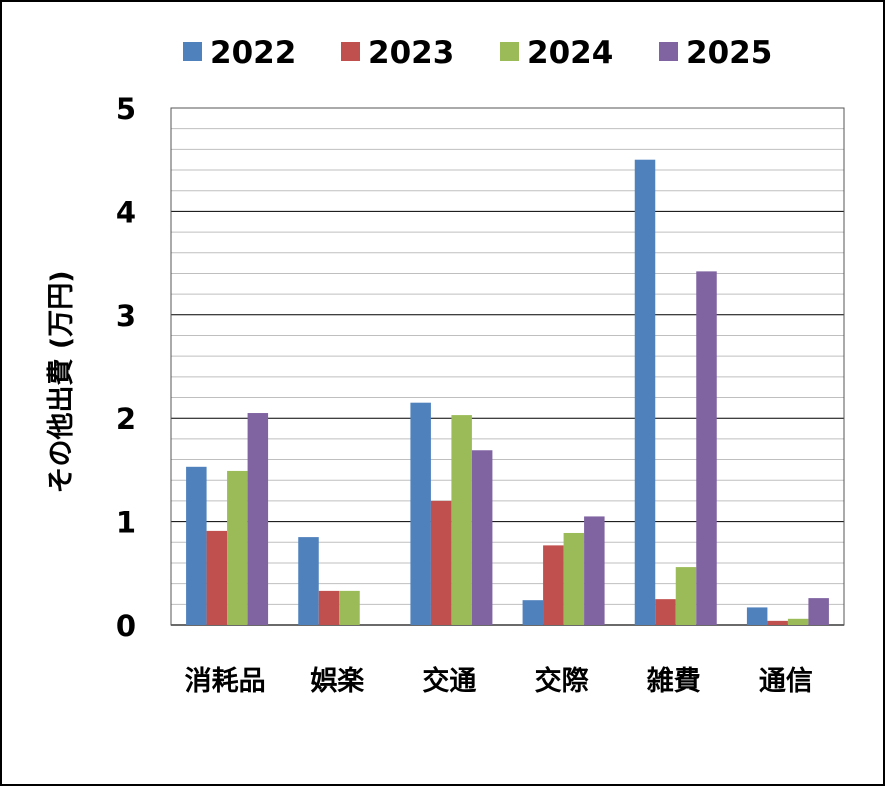 This screenshot has height=789, width=885. Describe the element at coordinates (217, 577) in the screenshot. I see `bar-2023-消耗品` at that location.